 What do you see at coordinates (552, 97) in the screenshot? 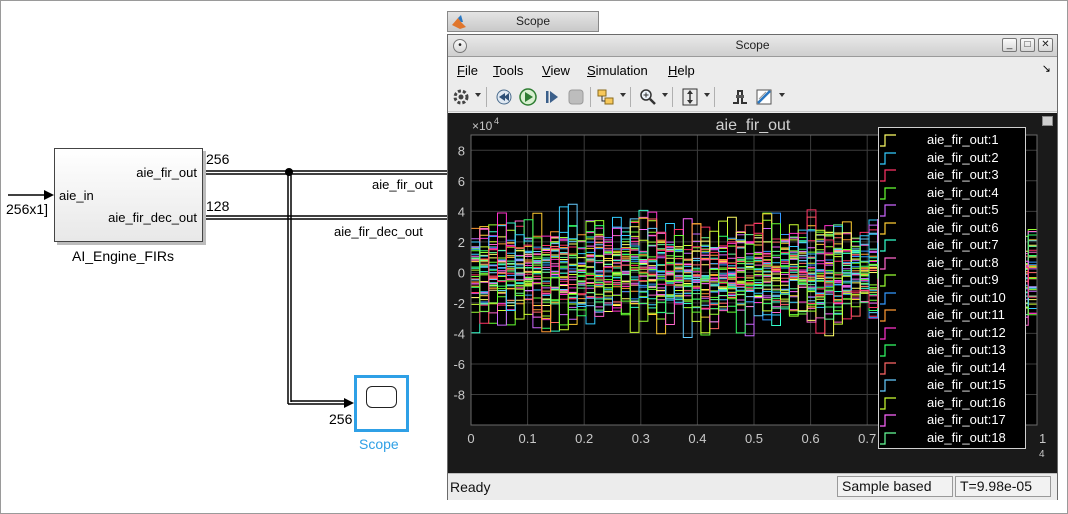
I see `step-forward-icon` at bounding box center [552, 97].